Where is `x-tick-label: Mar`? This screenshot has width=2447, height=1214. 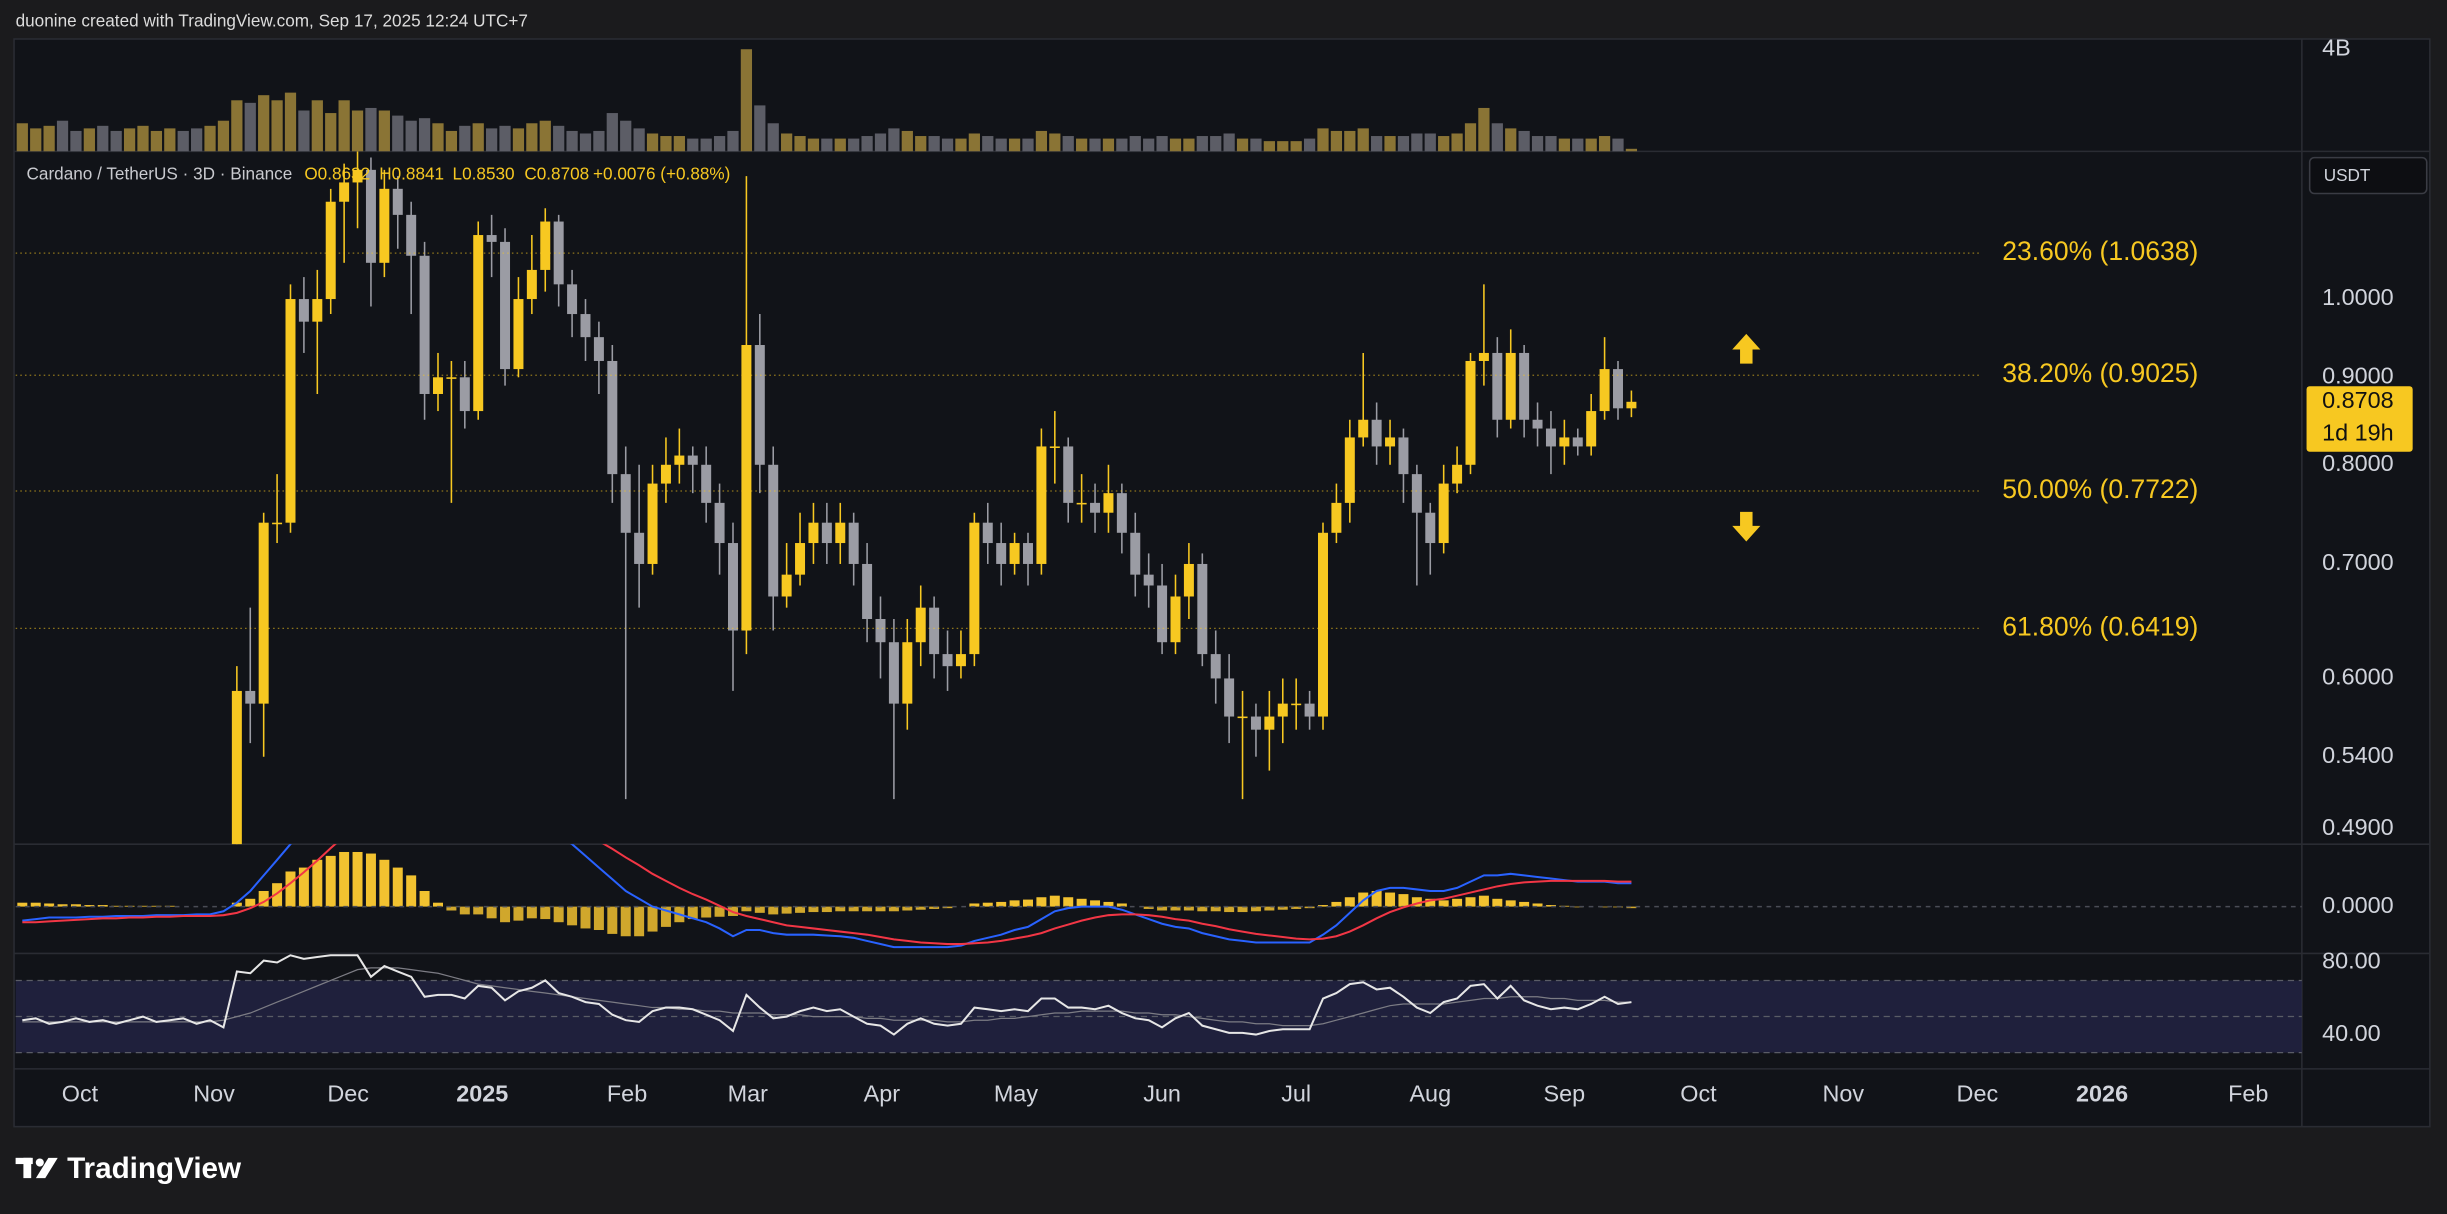
x-tick-label: Mar is located at coordinates (748, 1094).